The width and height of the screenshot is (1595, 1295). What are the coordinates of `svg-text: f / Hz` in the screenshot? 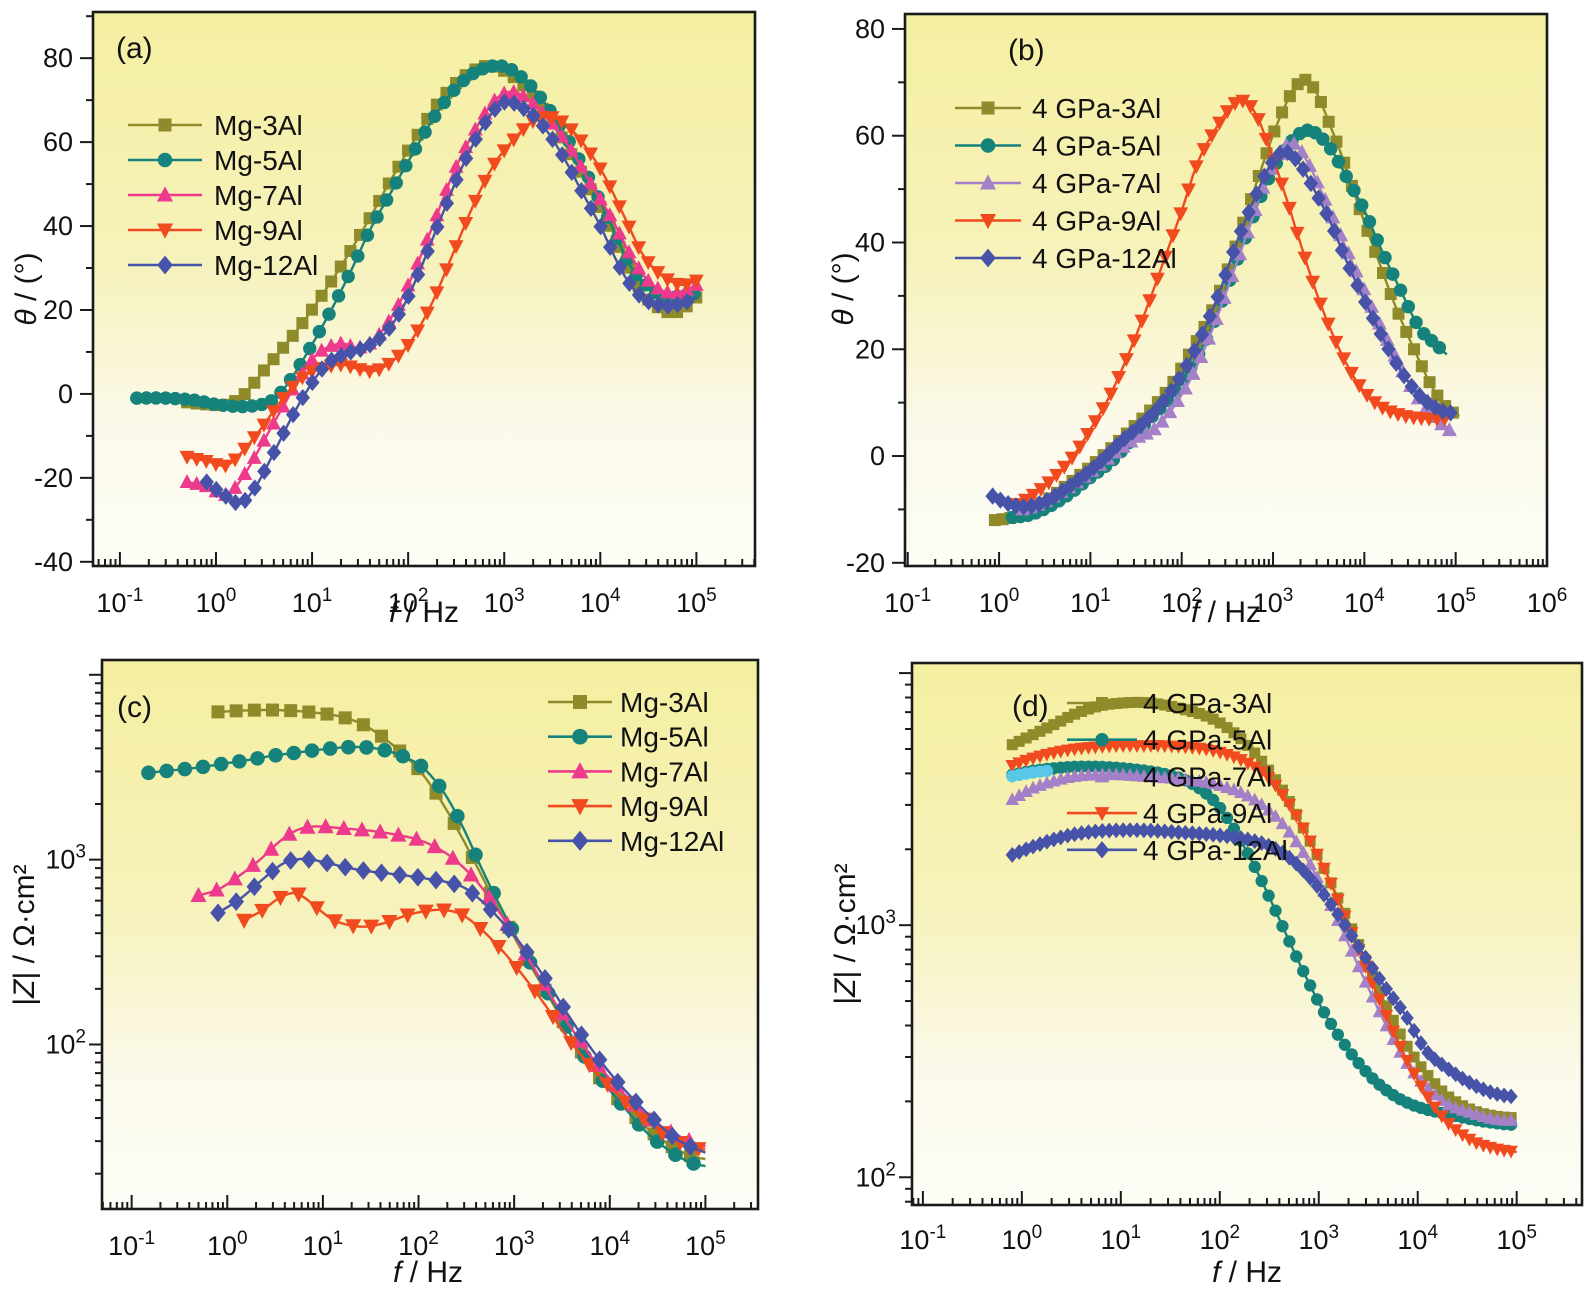 It's located at (424, 612).